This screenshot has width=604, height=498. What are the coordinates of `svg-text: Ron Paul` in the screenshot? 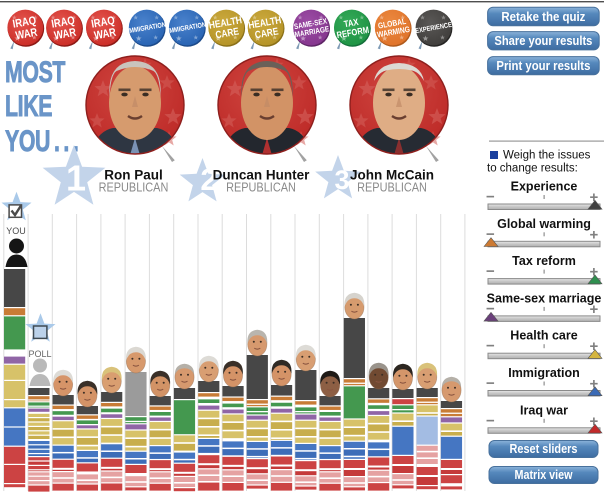 It's located at (133, 175).